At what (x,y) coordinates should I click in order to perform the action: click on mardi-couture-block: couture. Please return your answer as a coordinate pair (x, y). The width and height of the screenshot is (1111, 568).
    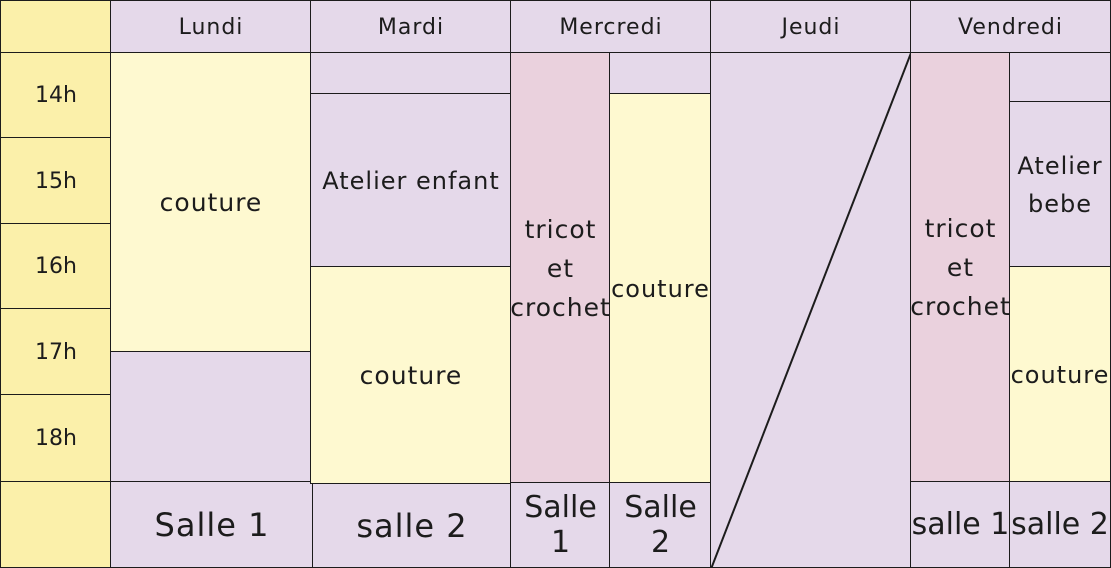
    Looking at the image, I should click on (411, 375).